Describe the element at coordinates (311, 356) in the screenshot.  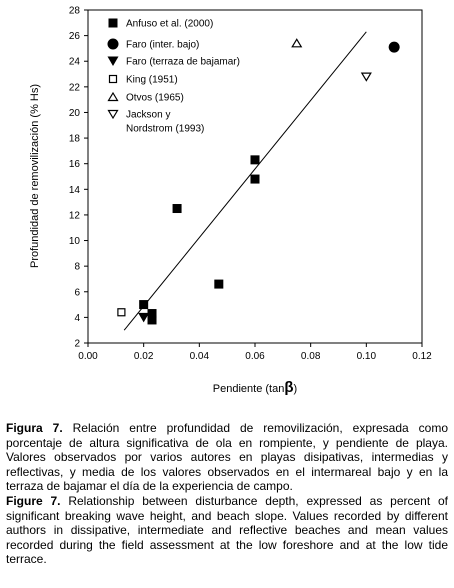
I see `x-tick-label: 0.08` at that location.